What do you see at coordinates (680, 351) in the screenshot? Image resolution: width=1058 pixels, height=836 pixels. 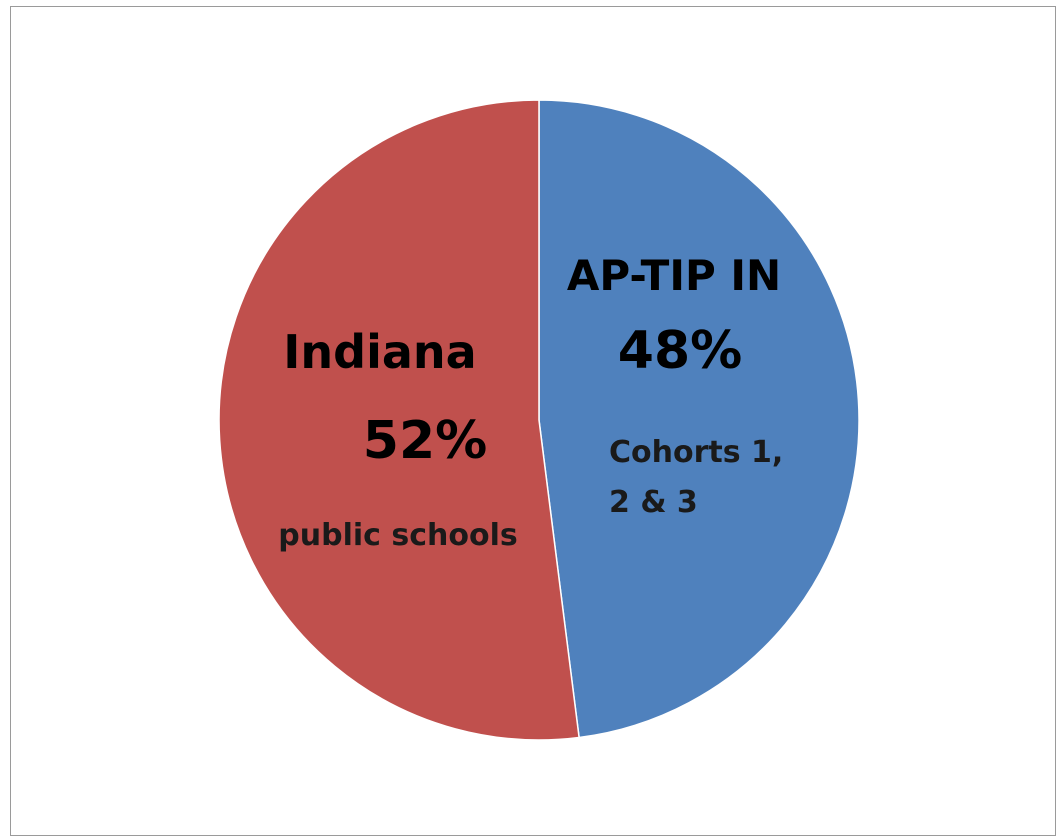 I see `slice-percent-ap-tip: 48%` at bounding box center [680, 351].